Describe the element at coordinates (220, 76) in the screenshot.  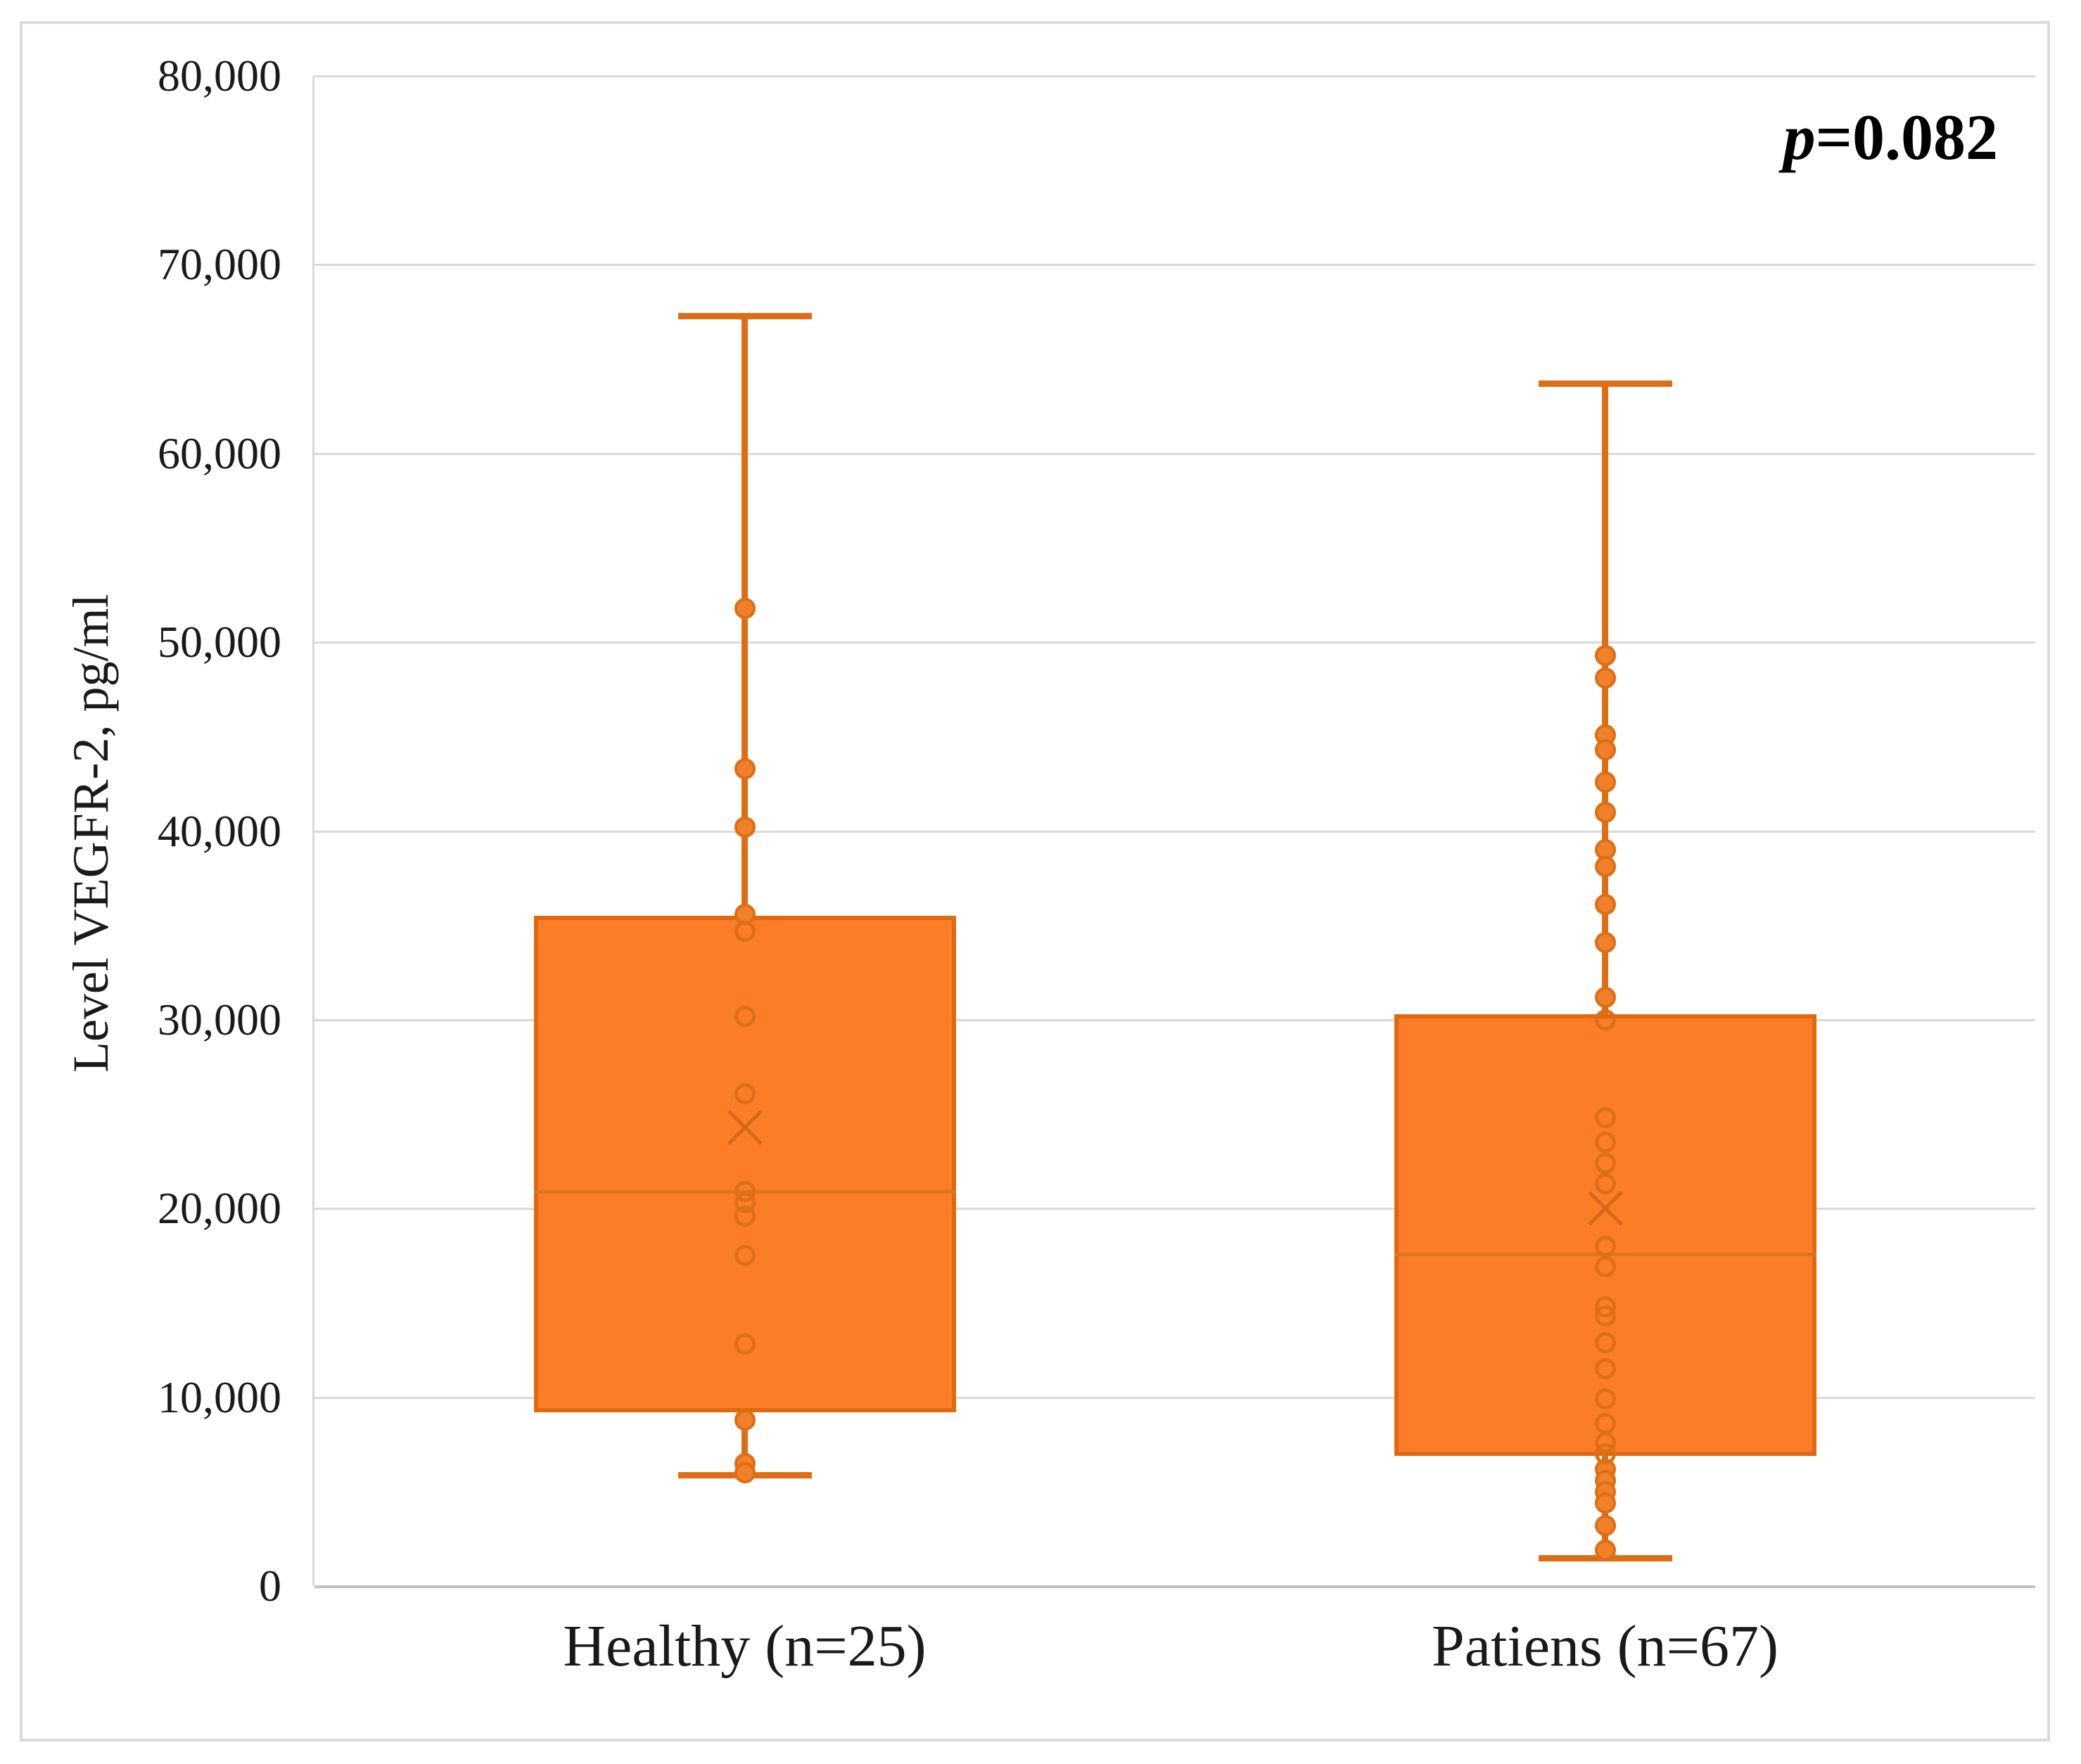
I see `y-tick-label-80000: 80,000` at that location.